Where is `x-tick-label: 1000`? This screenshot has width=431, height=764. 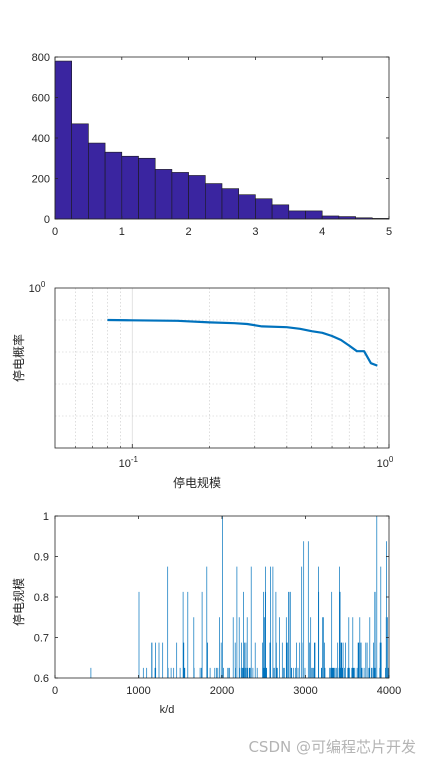 x-tick-label: 1000 is located at coordinates (138, 691).